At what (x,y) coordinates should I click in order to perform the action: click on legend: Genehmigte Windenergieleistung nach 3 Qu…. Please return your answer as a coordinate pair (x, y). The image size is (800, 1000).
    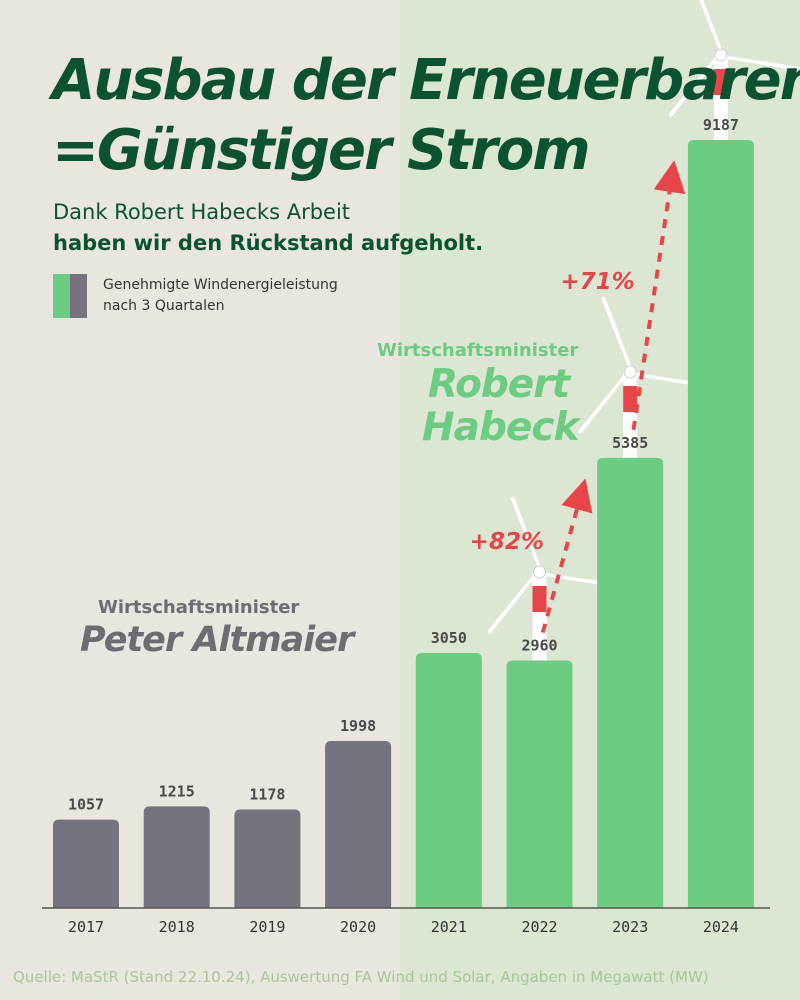
    Looking at the image, I should click on (195, 296).